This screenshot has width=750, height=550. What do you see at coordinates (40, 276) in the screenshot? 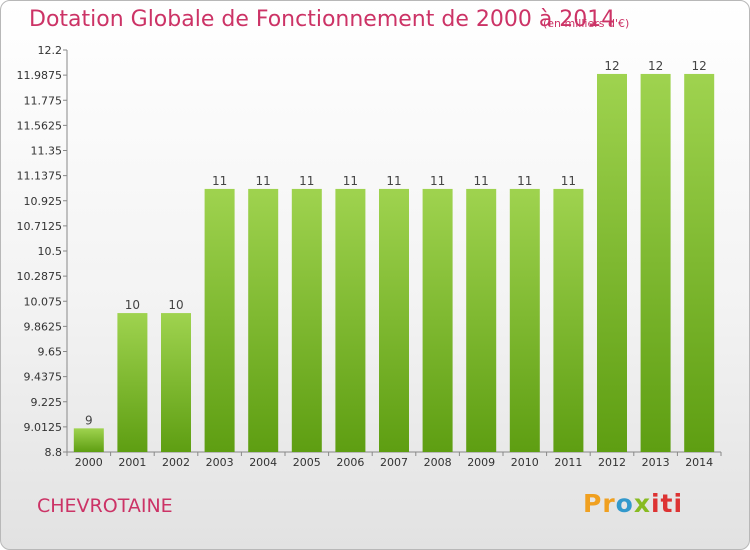
I see `y-tick-label: 10.2875` at bounding box center [40, 276].